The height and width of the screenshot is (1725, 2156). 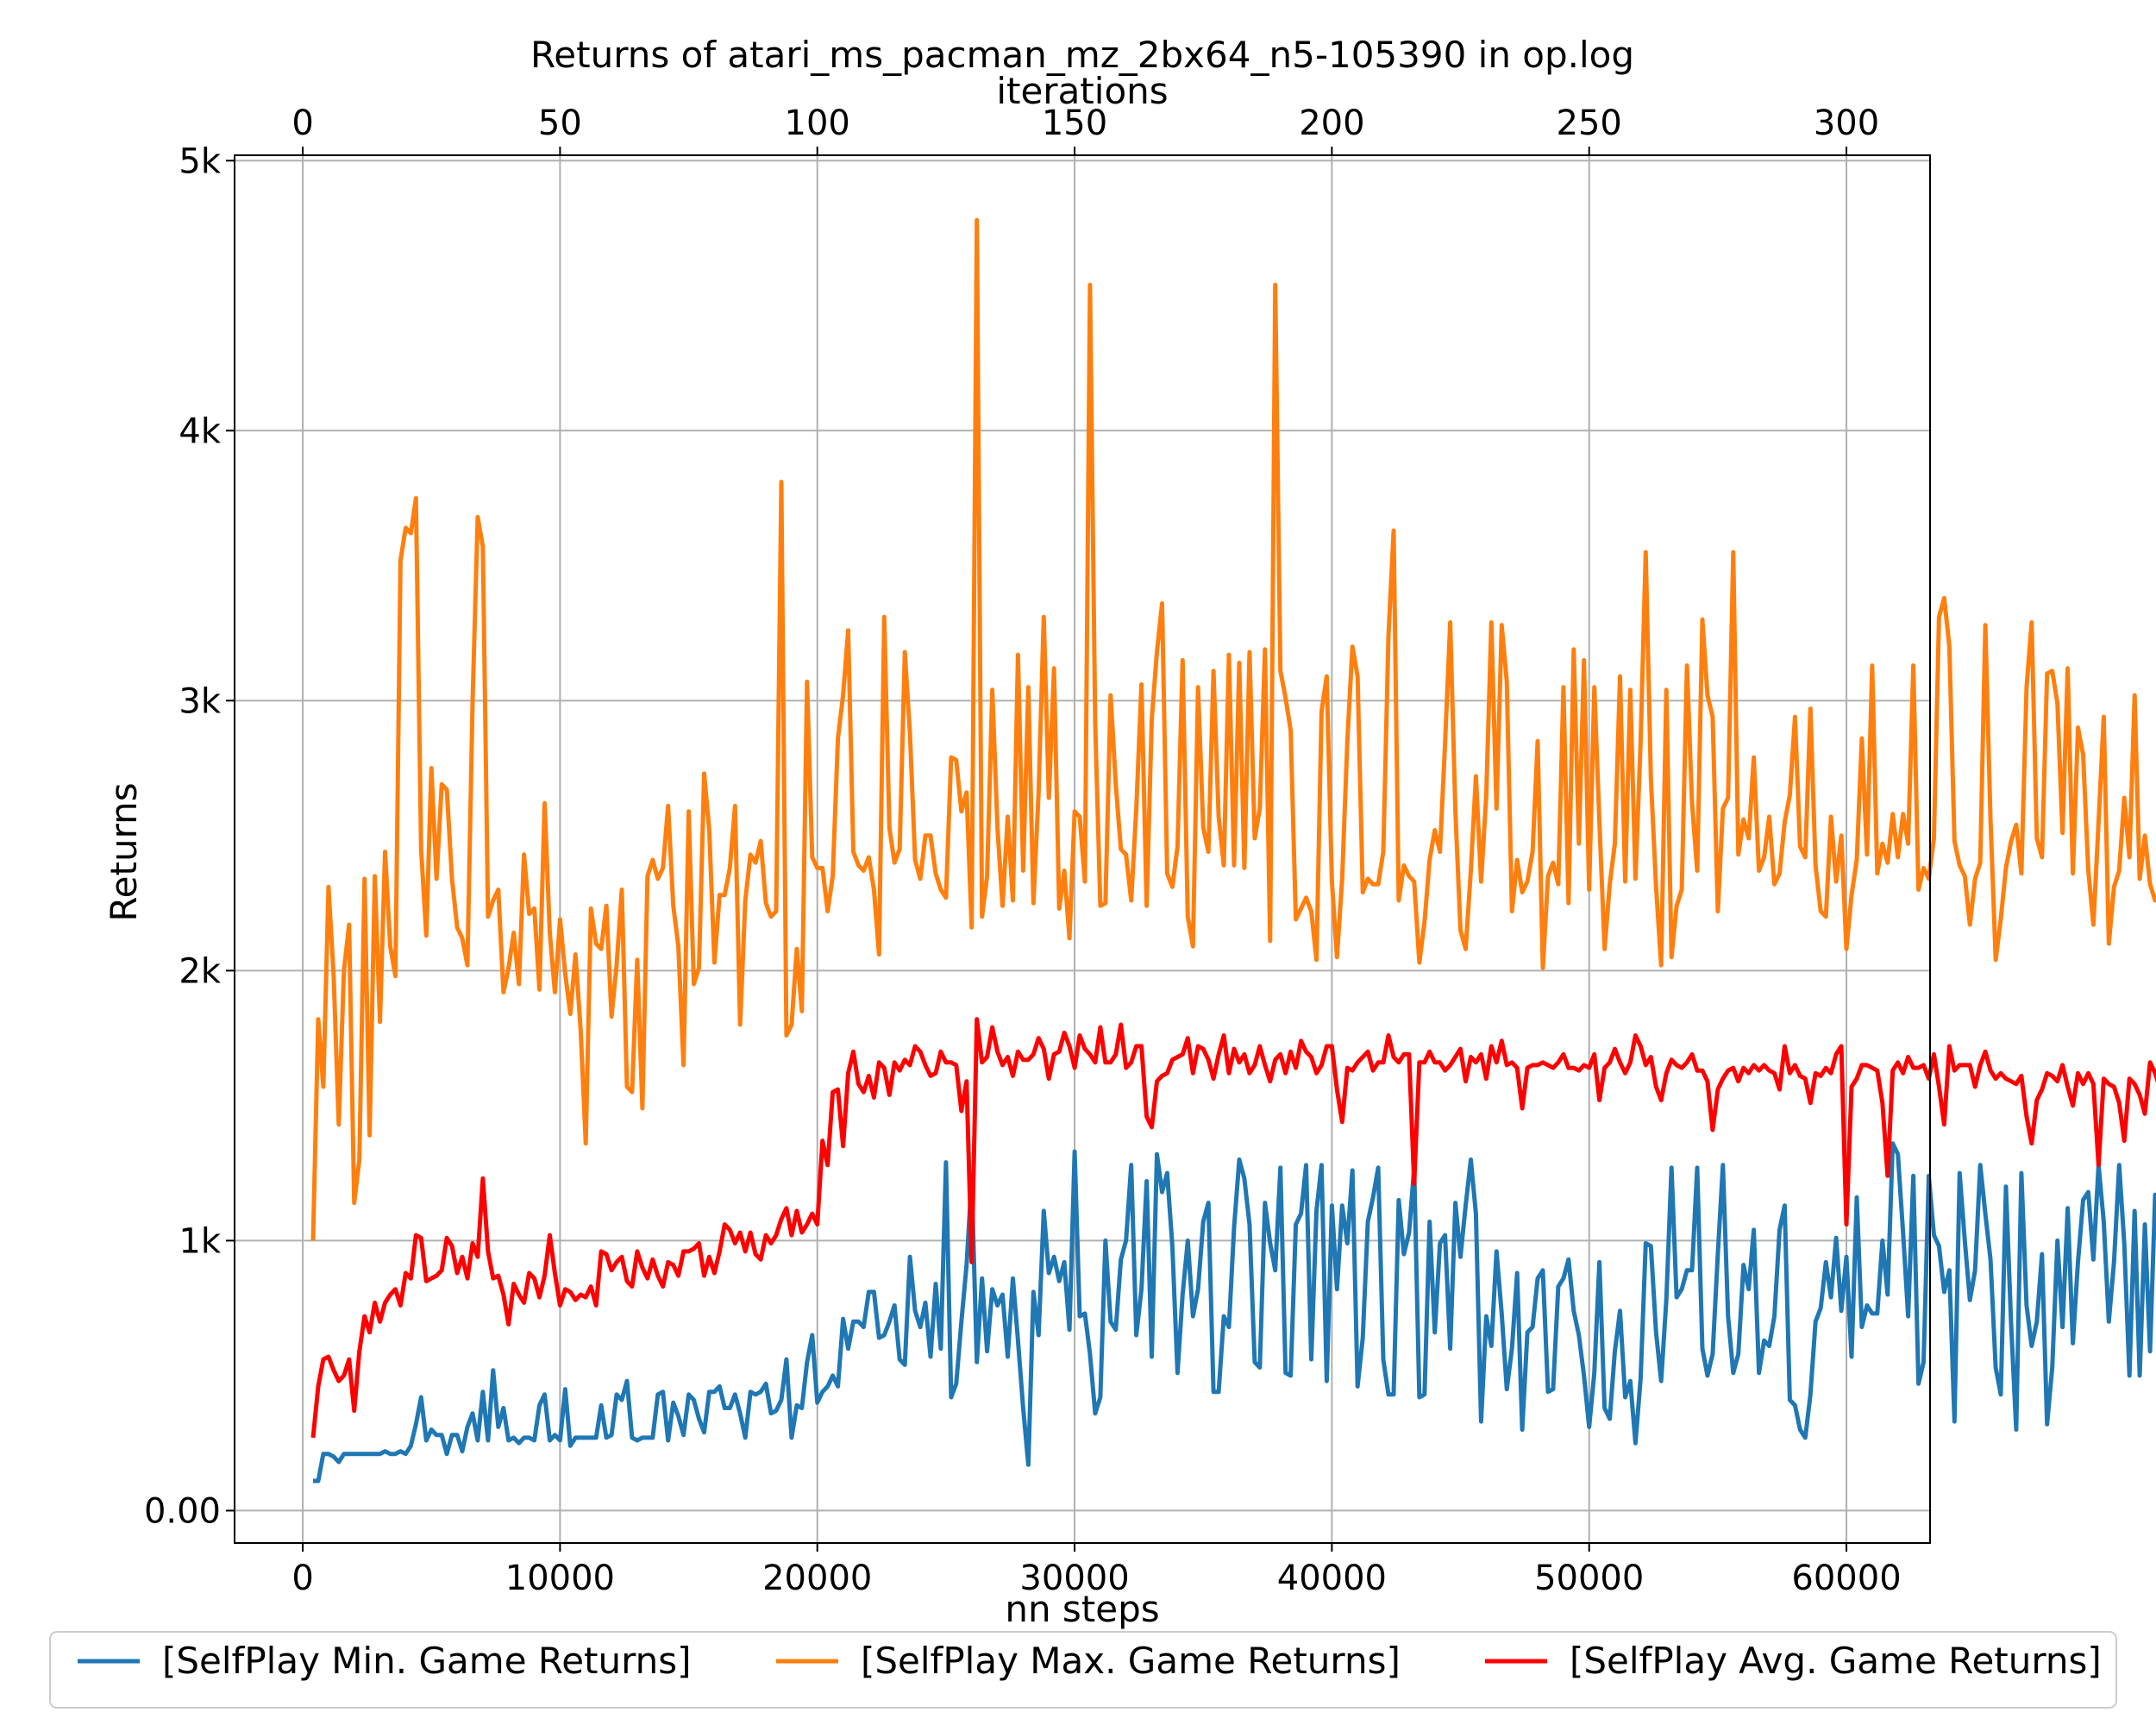 I want to click on x-tick-label: 50000, so click(x=1589, y=1579).